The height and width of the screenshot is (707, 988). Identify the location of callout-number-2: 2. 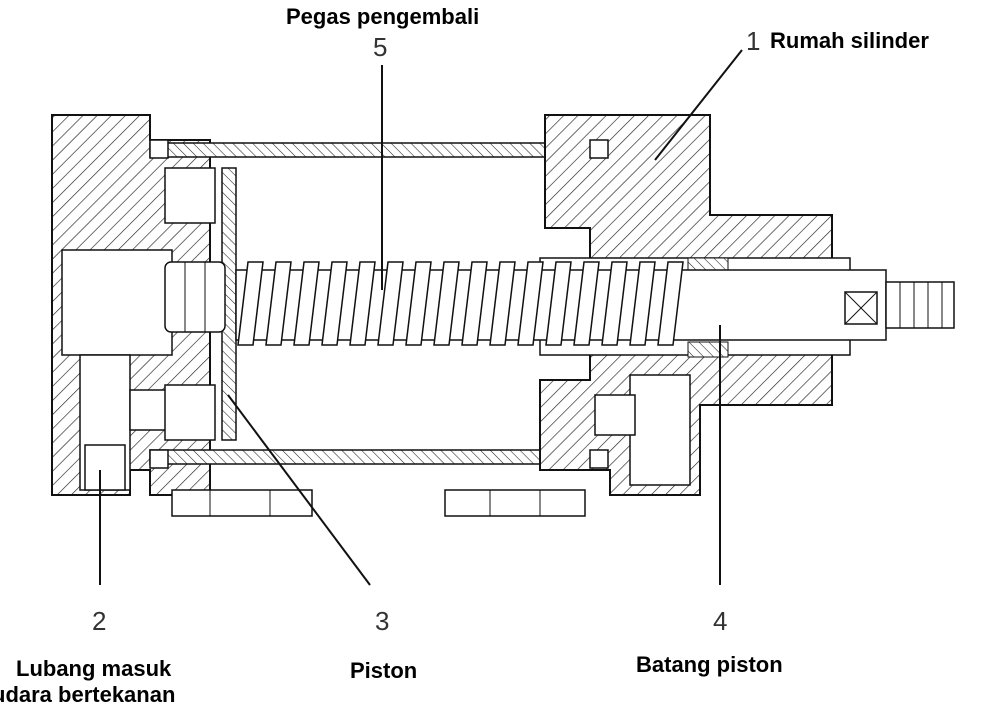
(99, 621).